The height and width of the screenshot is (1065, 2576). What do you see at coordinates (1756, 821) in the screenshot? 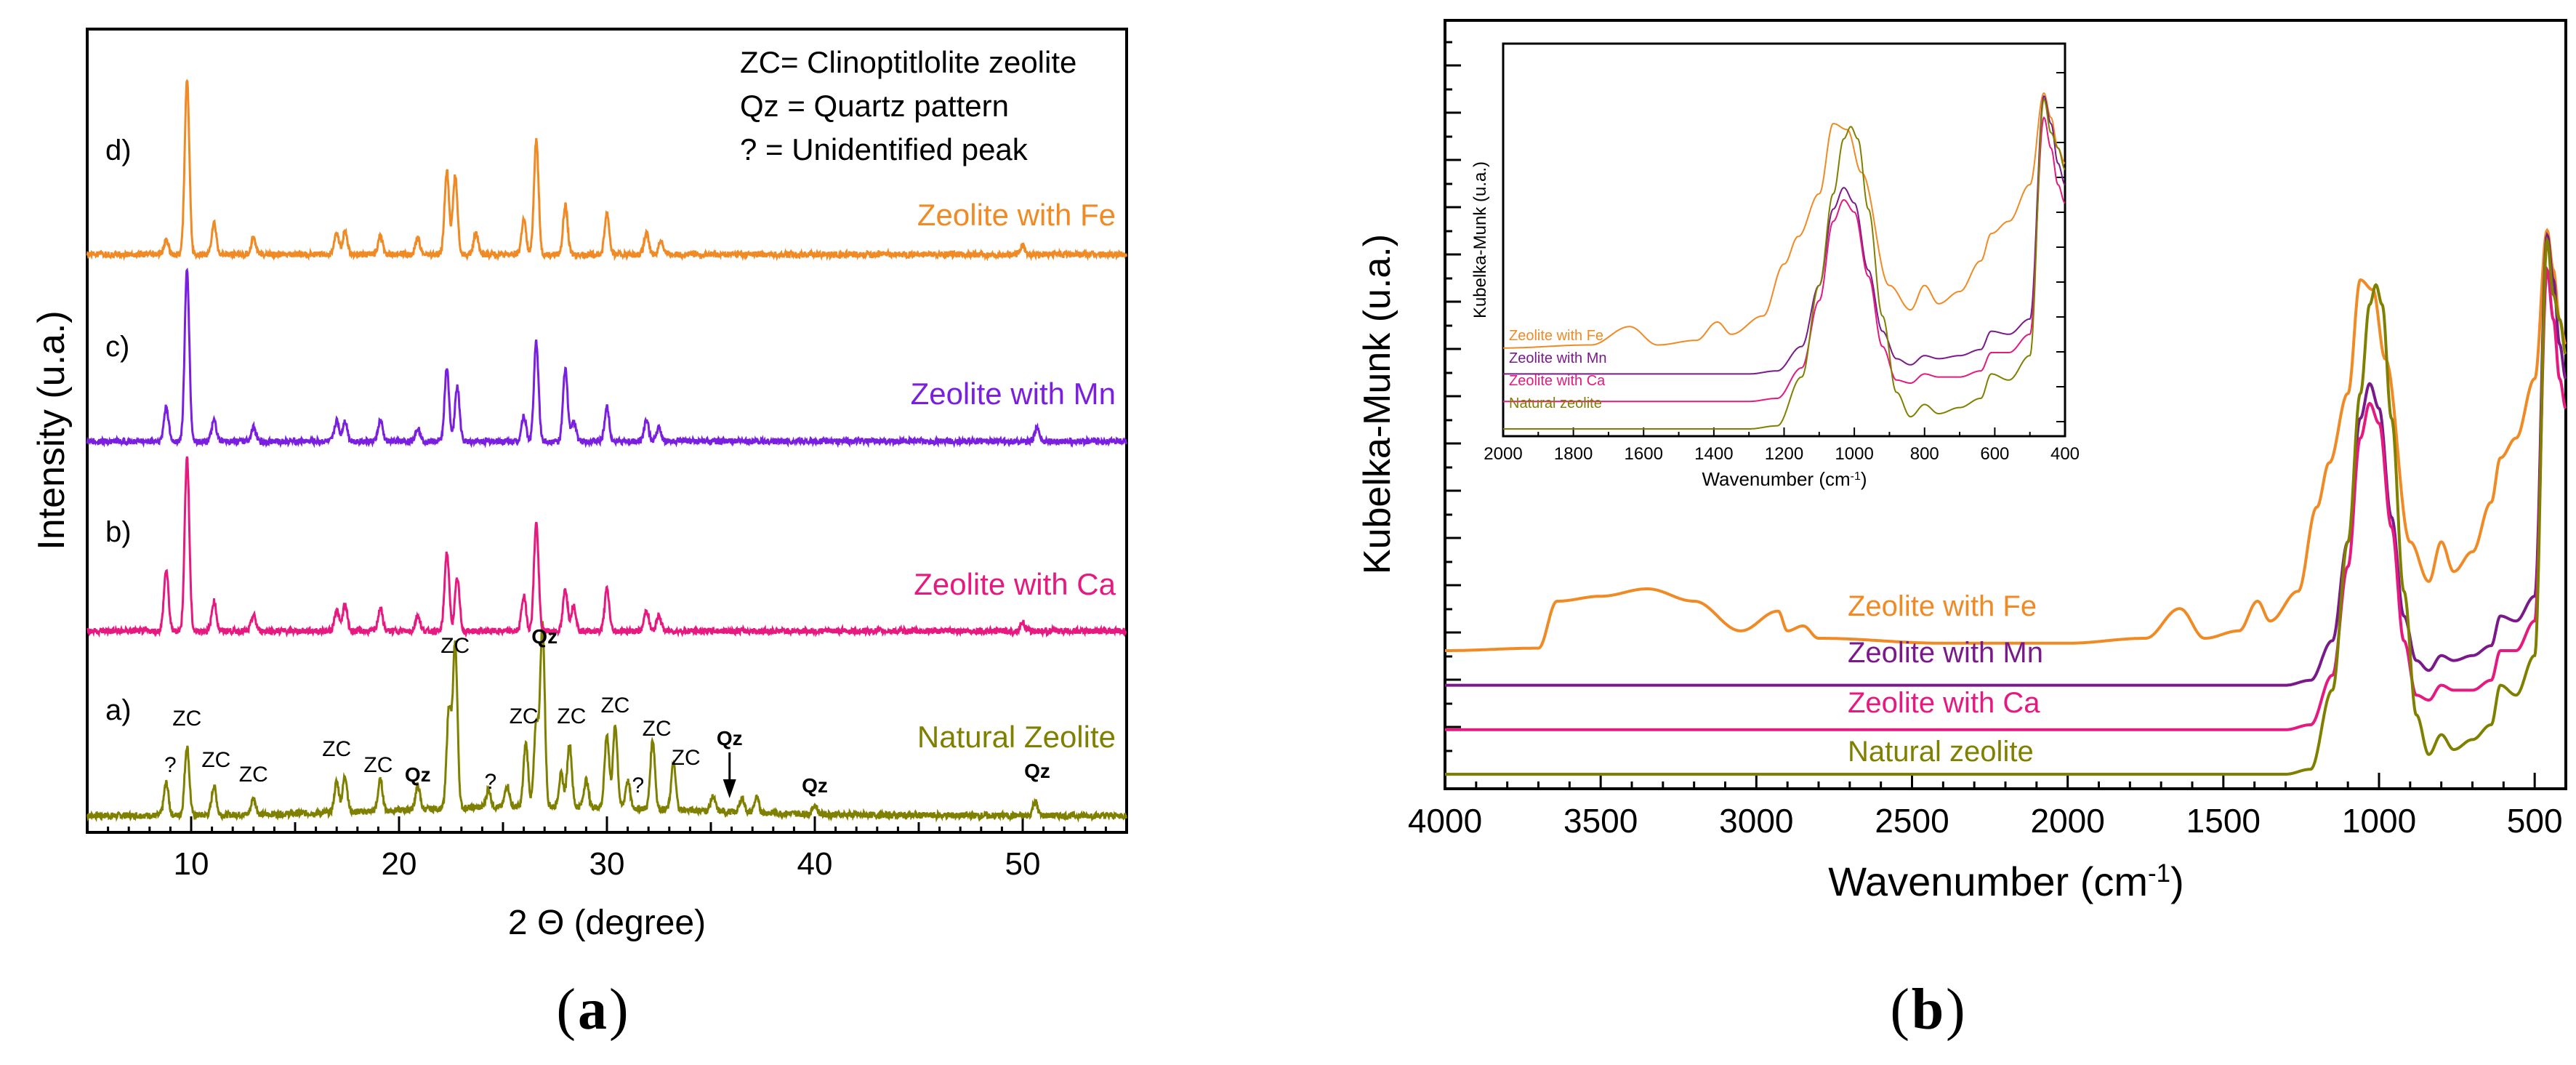
I see `ir-x-tick-label: 3000` at bounding box center [1756, 821].